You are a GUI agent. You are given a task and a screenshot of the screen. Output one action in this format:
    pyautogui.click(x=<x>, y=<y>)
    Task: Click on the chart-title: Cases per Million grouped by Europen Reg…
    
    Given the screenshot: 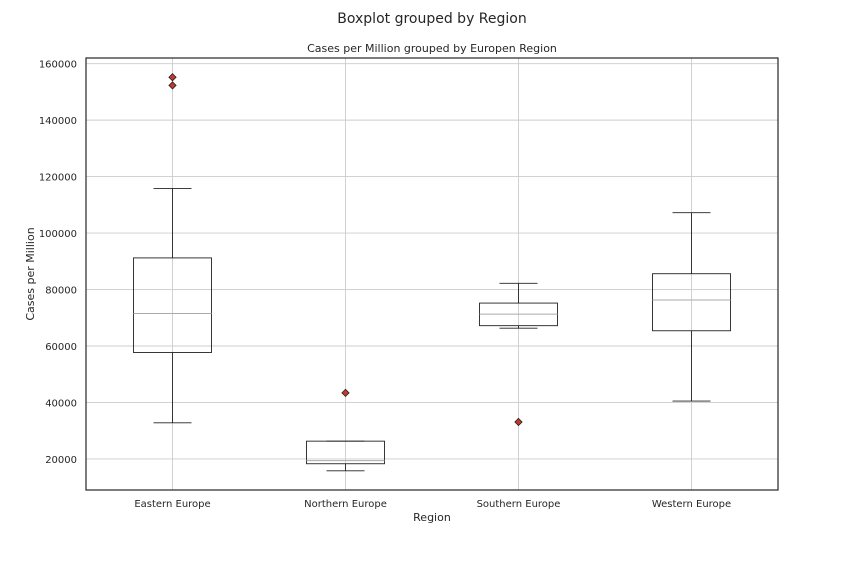 What is the action you would take?
    pyautogui.click(x=432, y=48)
    